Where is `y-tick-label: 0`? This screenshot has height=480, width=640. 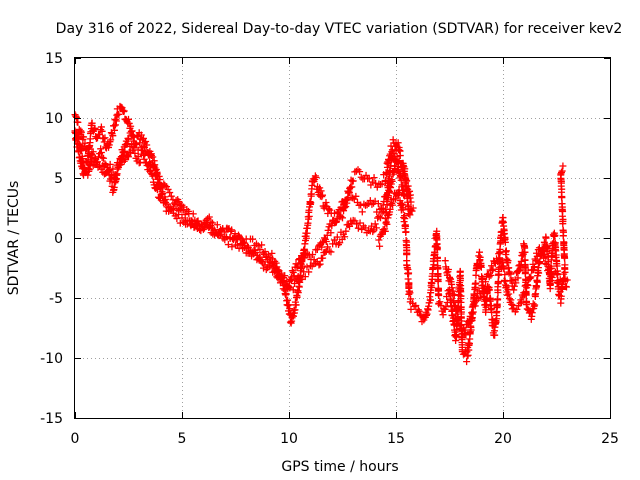 y-tick-label: 0 is located at coordinates (58, 239).